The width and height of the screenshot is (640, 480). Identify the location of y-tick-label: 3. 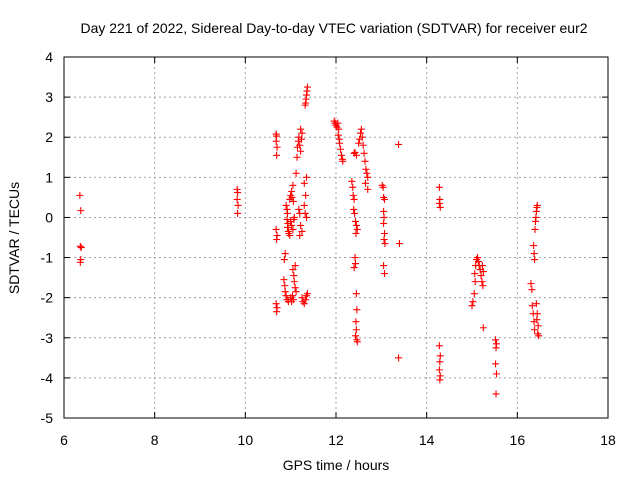
(49, 97).